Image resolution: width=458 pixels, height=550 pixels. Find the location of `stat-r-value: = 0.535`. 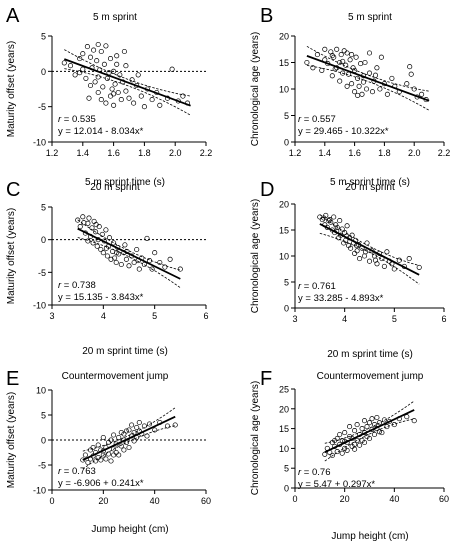

stat-r-value: = 0.535 is located at coordinates (78, 119).